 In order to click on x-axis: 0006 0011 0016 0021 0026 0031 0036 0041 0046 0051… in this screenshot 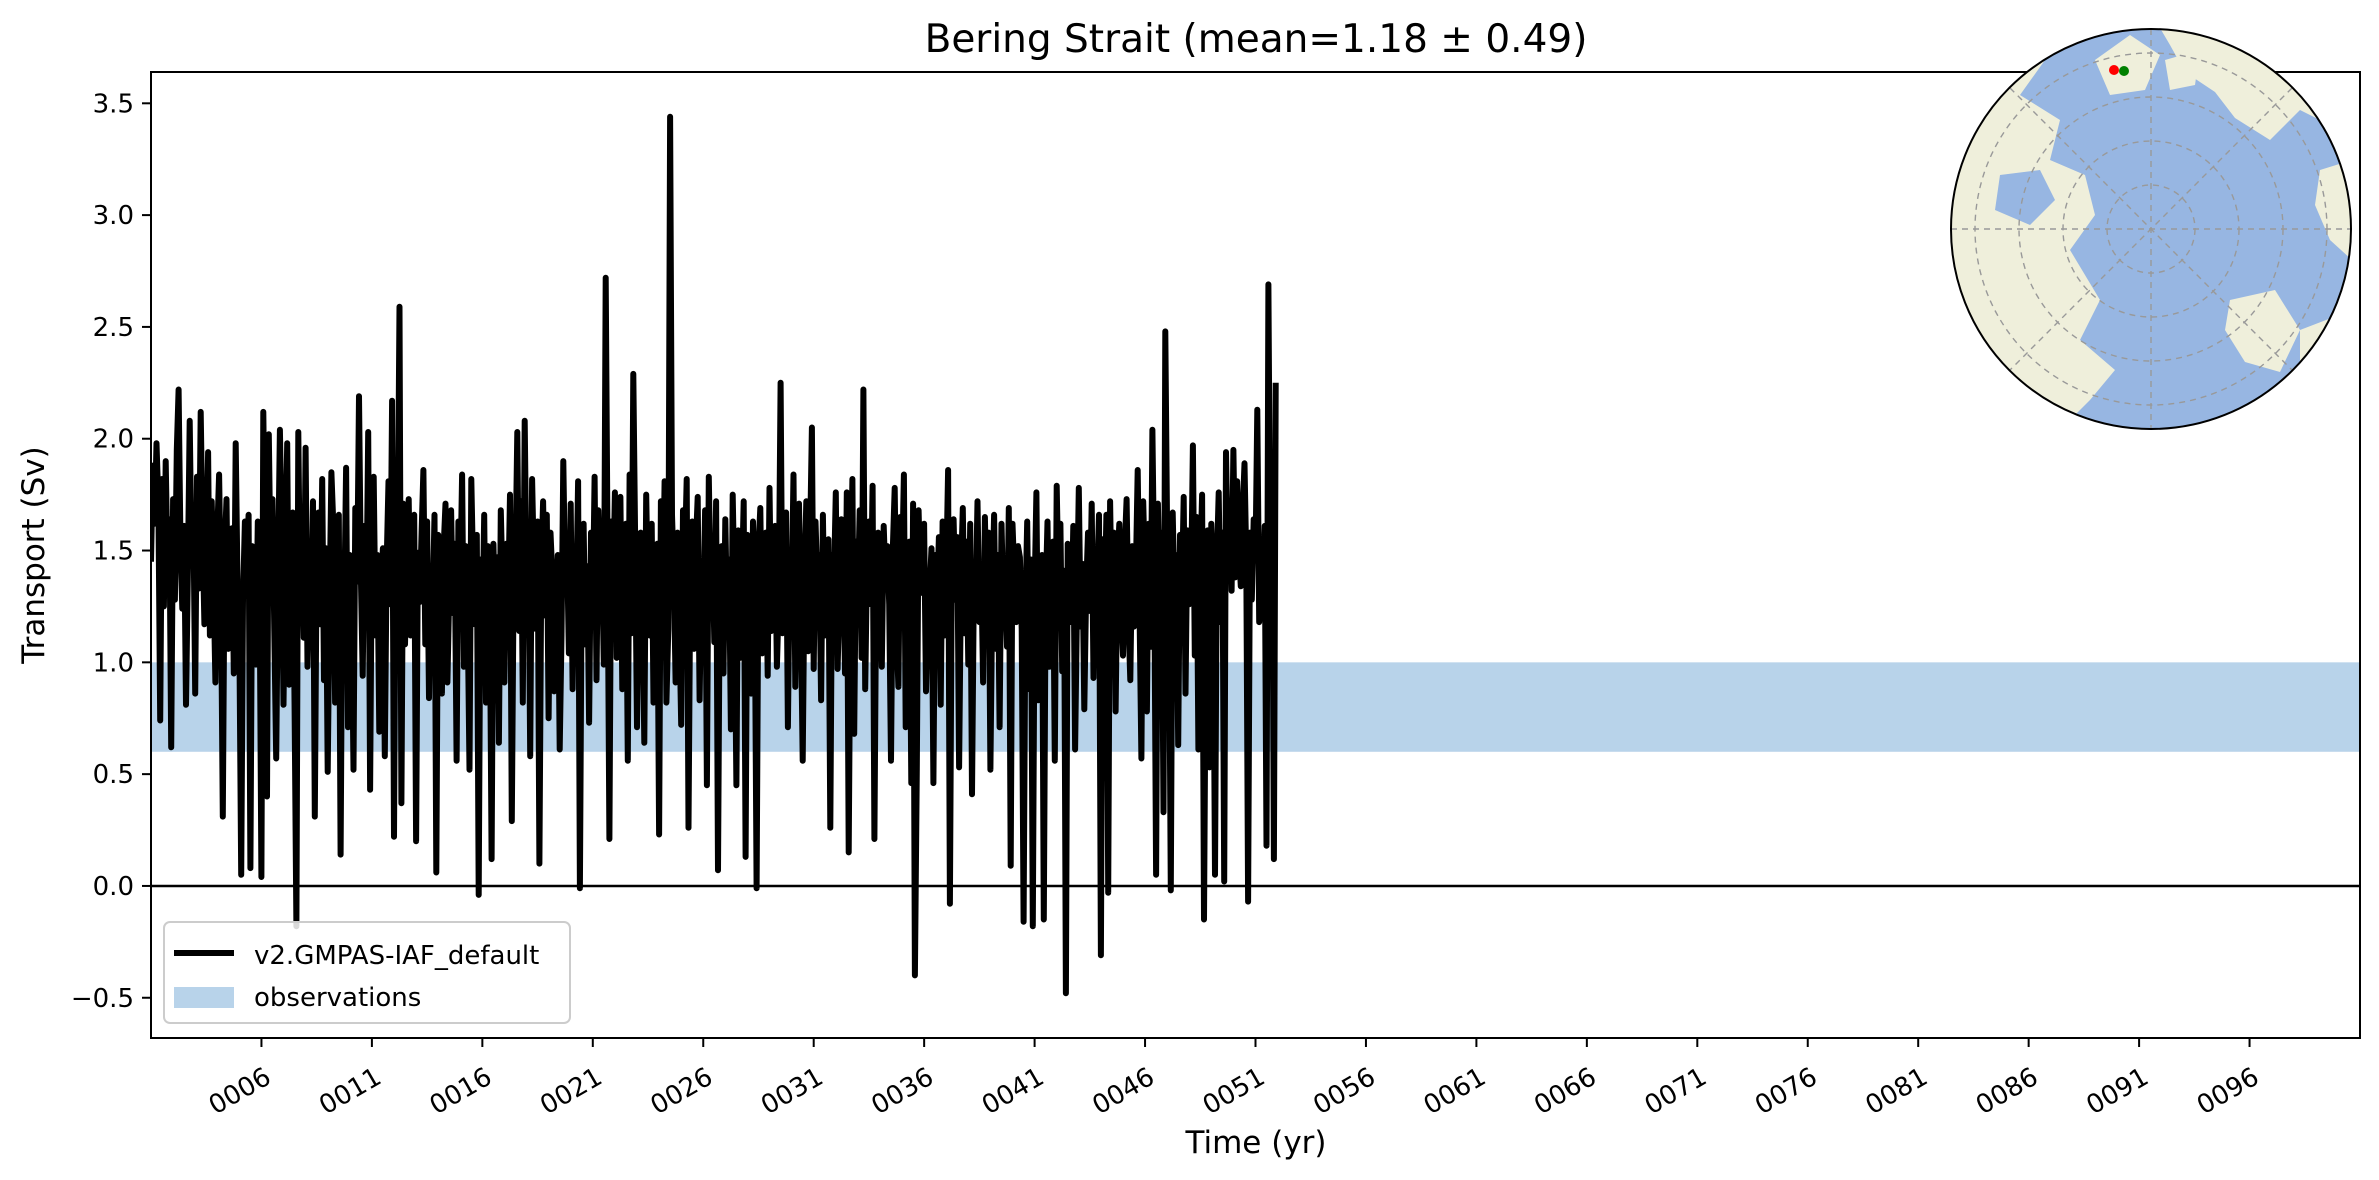, I will do `click(1234, 1079)`.